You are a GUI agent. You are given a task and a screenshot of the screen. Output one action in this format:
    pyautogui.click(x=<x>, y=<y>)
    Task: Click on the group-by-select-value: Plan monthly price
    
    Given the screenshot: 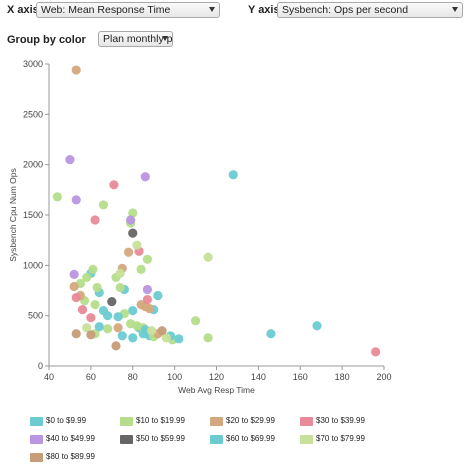 What is the action you would take?
    pyautogui.click(x=138, y=39)
    